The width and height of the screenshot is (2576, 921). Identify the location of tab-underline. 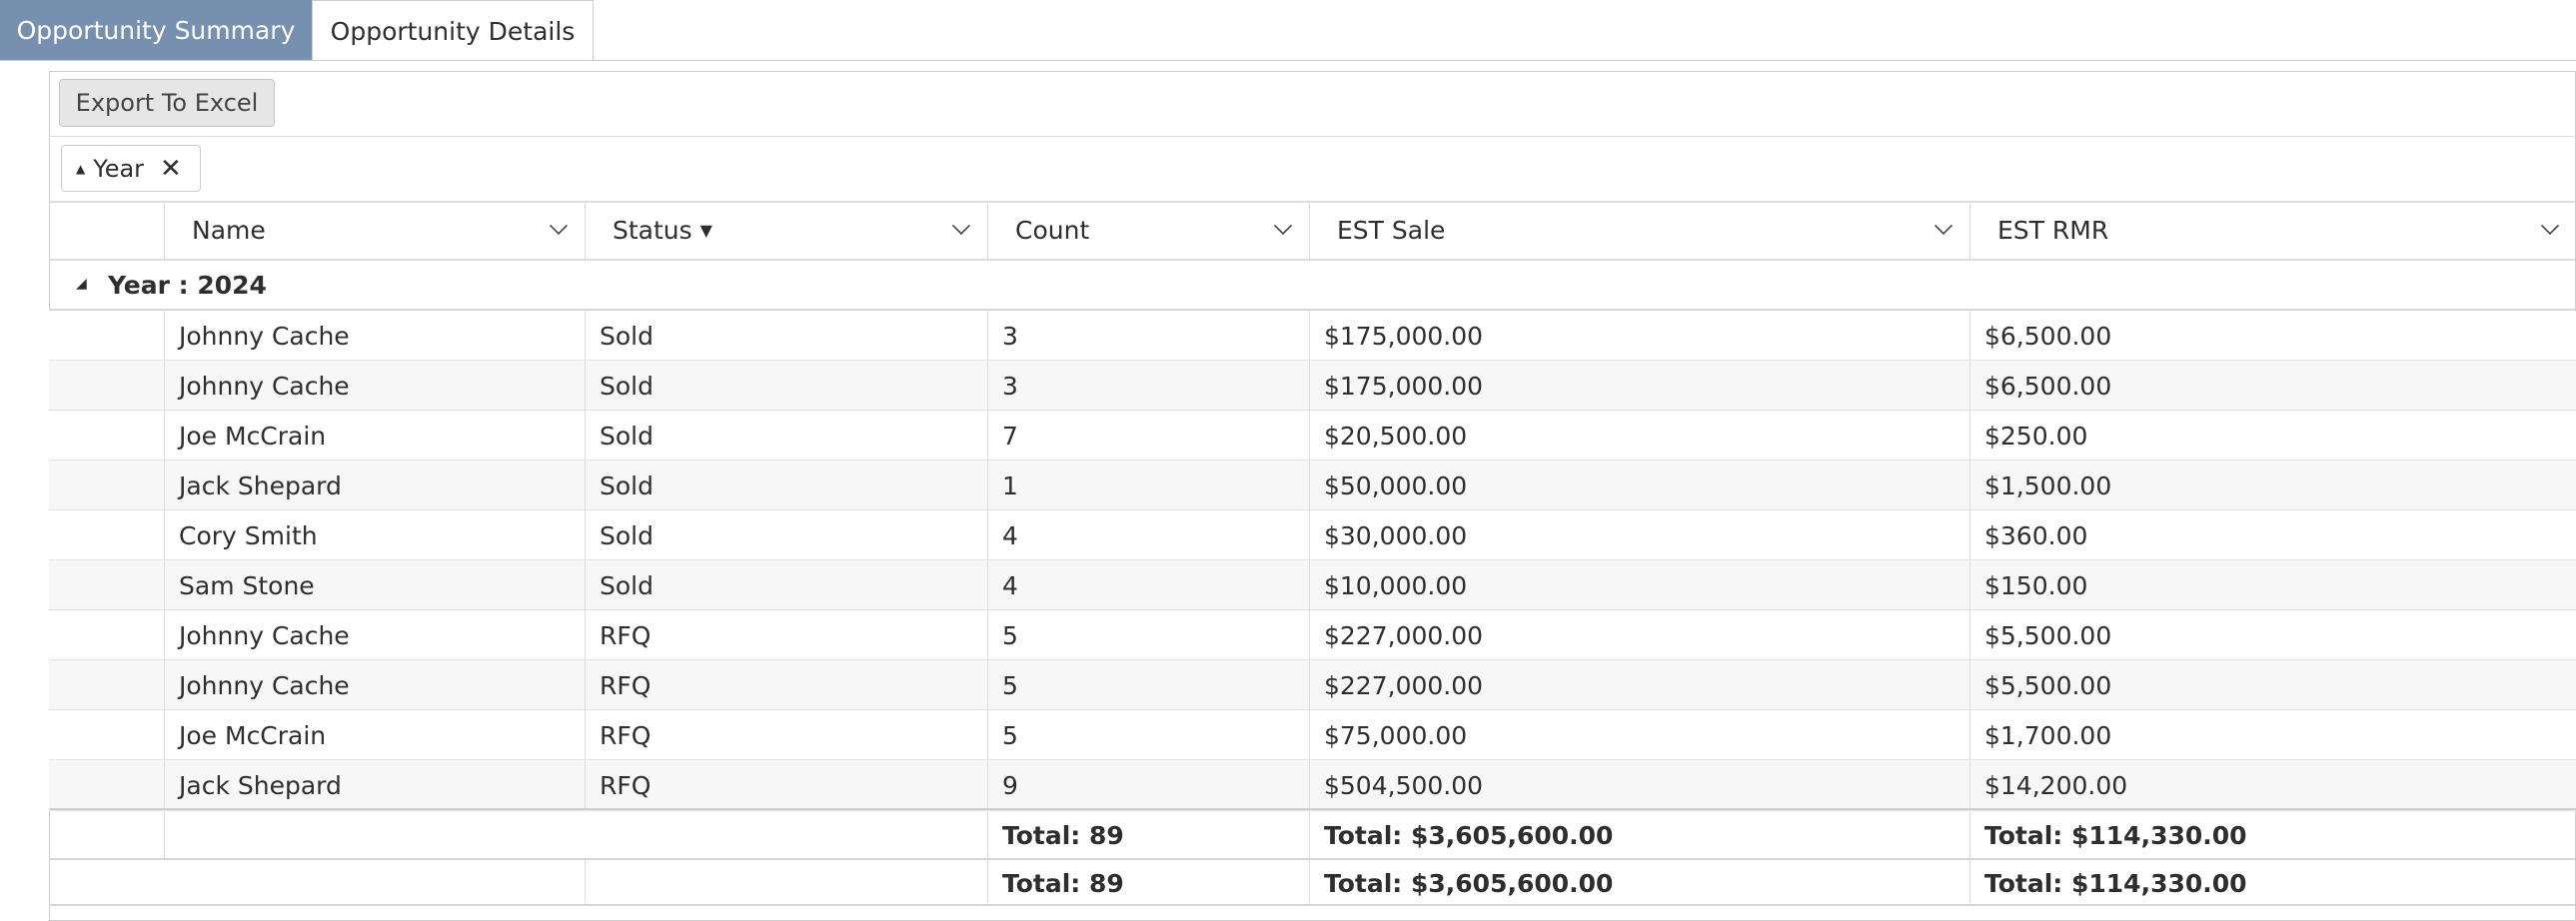
(1288, 60).